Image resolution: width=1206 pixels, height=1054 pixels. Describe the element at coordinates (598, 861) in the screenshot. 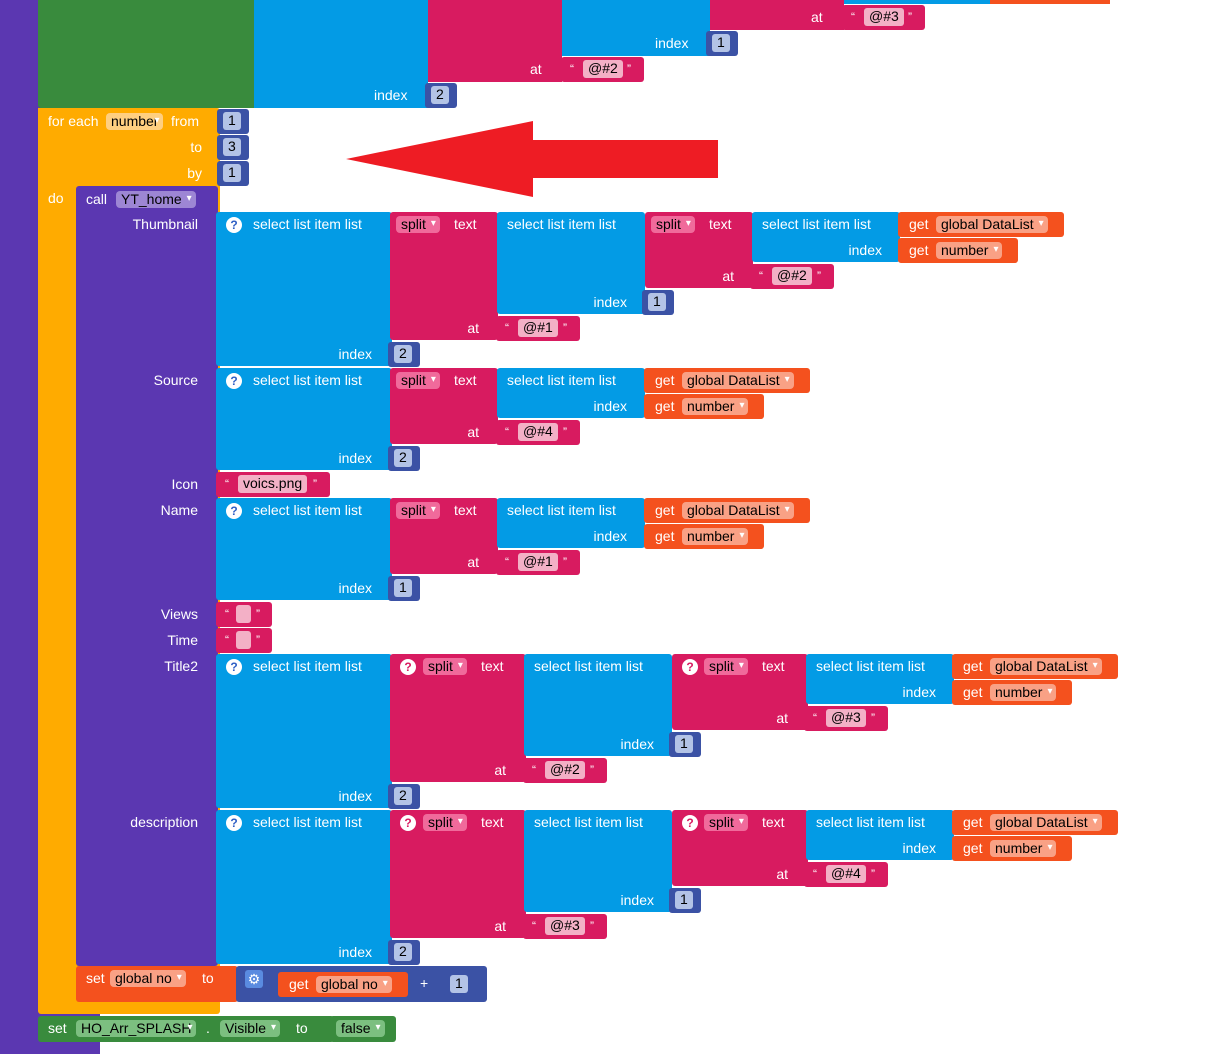

I see `description-select-list-block-mid` at that location.